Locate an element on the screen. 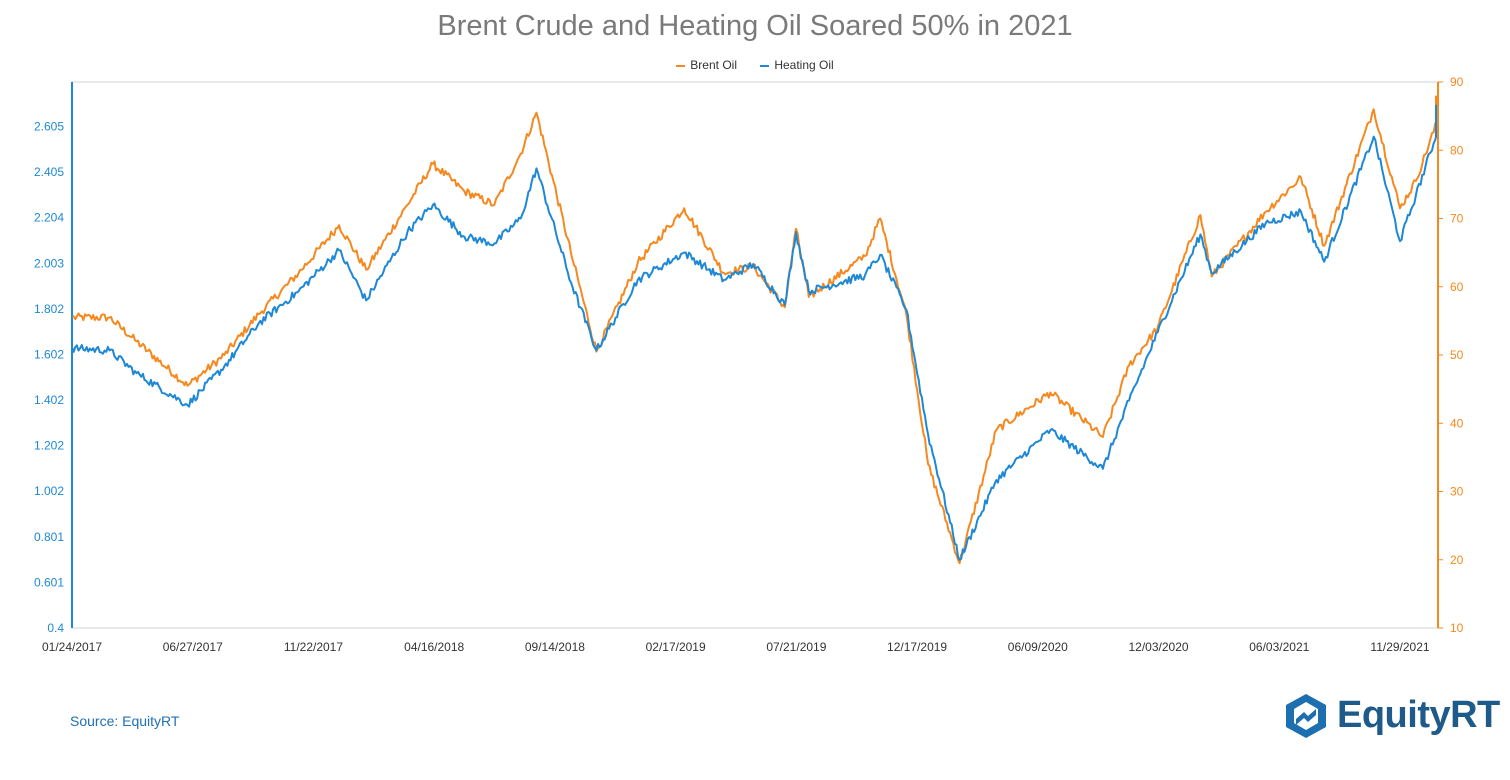 The width and height of the screenshot is (1510, 780). right-y-tick-label: 80 is located at coordinates (1457, 150).